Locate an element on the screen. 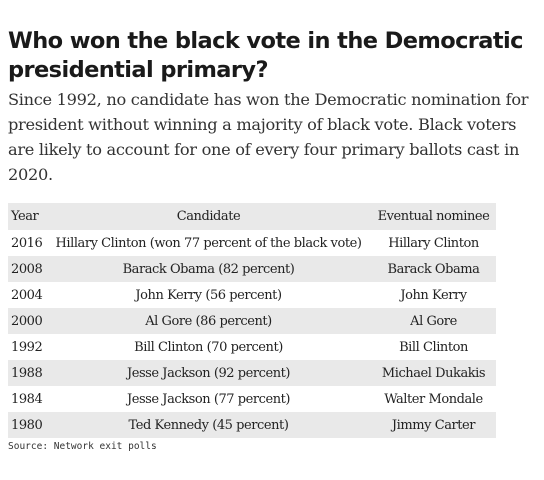 Image resolution: width=544 pixels, height=480 pixels. column-header-year: Year is located at coordinates (27, 216).